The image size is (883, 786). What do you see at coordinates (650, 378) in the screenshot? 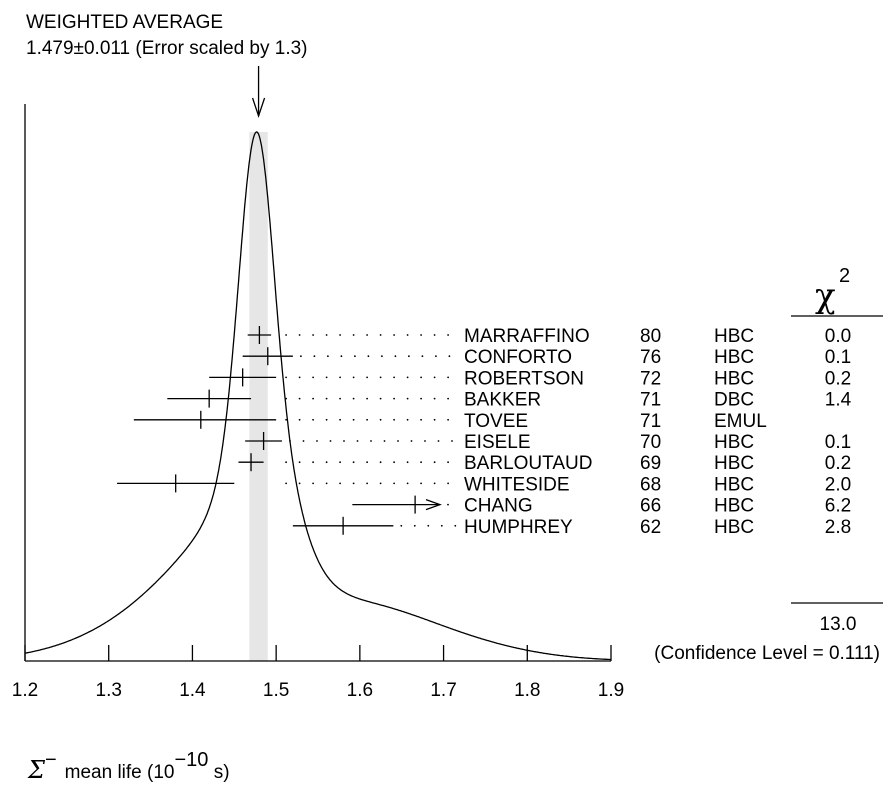
I see `row-year: 72` at bounding box center [650, 378].